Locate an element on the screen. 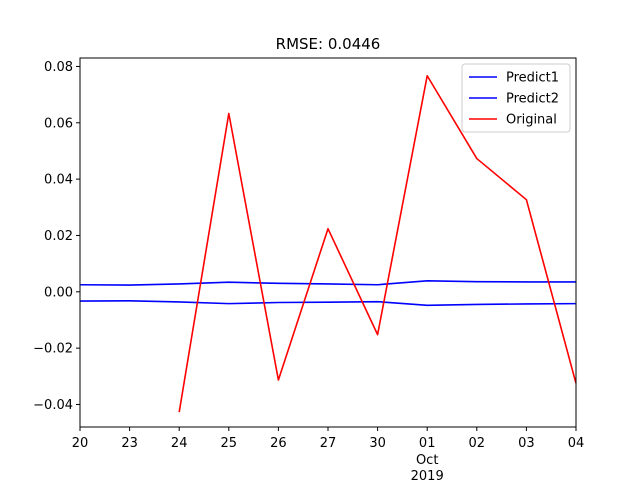 This screenshot has height=480, width=640. x-sublabel: 2019 is located at coordinates (427, 474).